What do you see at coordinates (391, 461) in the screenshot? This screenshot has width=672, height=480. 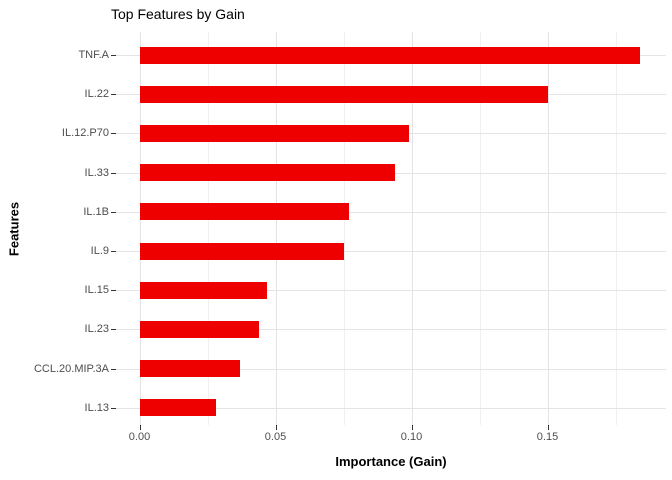 I see `x-axis-title: Importance (Gain)` at bounding box center [391, 461].